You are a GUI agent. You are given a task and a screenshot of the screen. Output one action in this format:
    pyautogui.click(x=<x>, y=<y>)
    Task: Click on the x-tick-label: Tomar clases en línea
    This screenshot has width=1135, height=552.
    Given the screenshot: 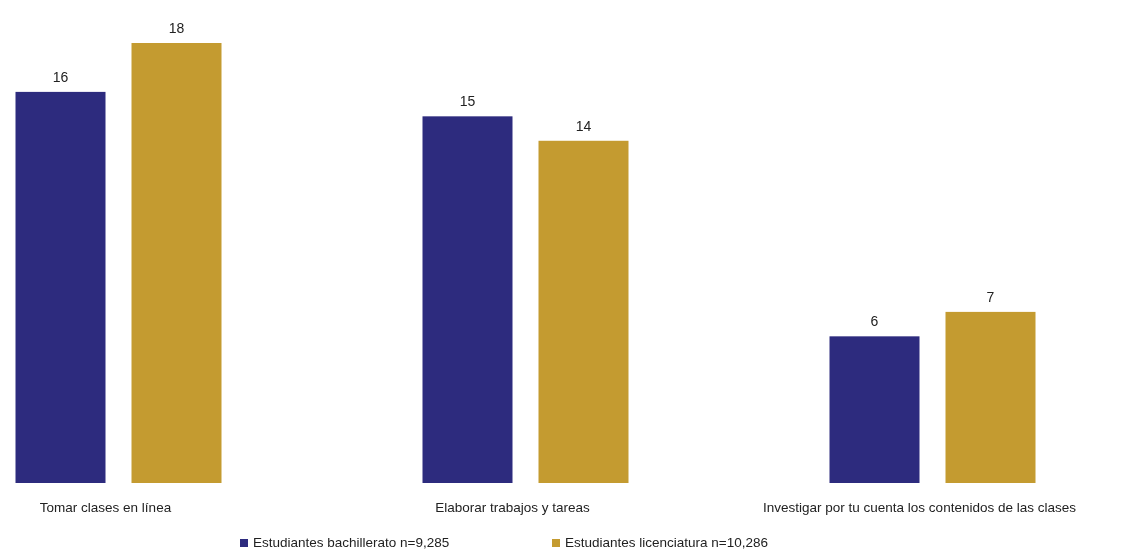 What is the action you would take?
    pyautogui.click(x=105, y=507)
    